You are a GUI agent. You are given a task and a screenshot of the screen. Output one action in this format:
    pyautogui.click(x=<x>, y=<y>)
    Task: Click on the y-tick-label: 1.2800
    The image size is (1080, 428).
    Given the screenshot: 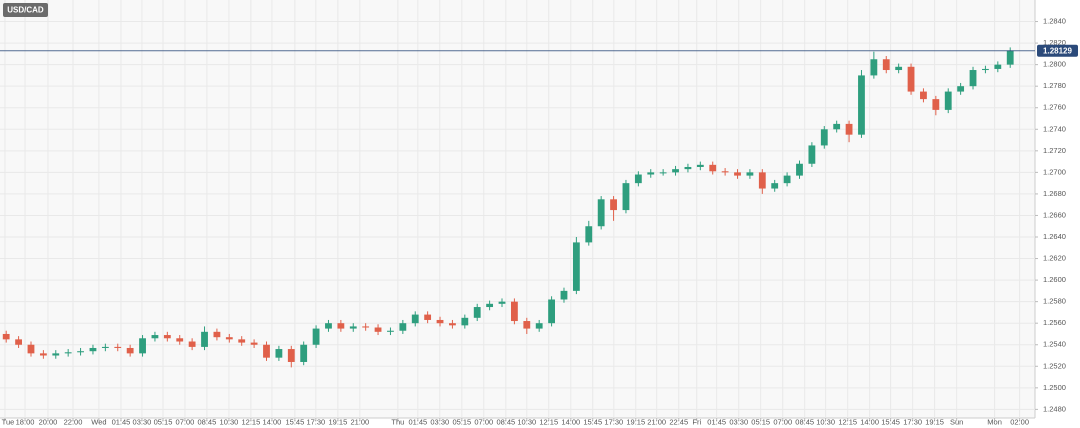 What is the action you would take?
    pyautogui.click(x=1054, y=64)
    